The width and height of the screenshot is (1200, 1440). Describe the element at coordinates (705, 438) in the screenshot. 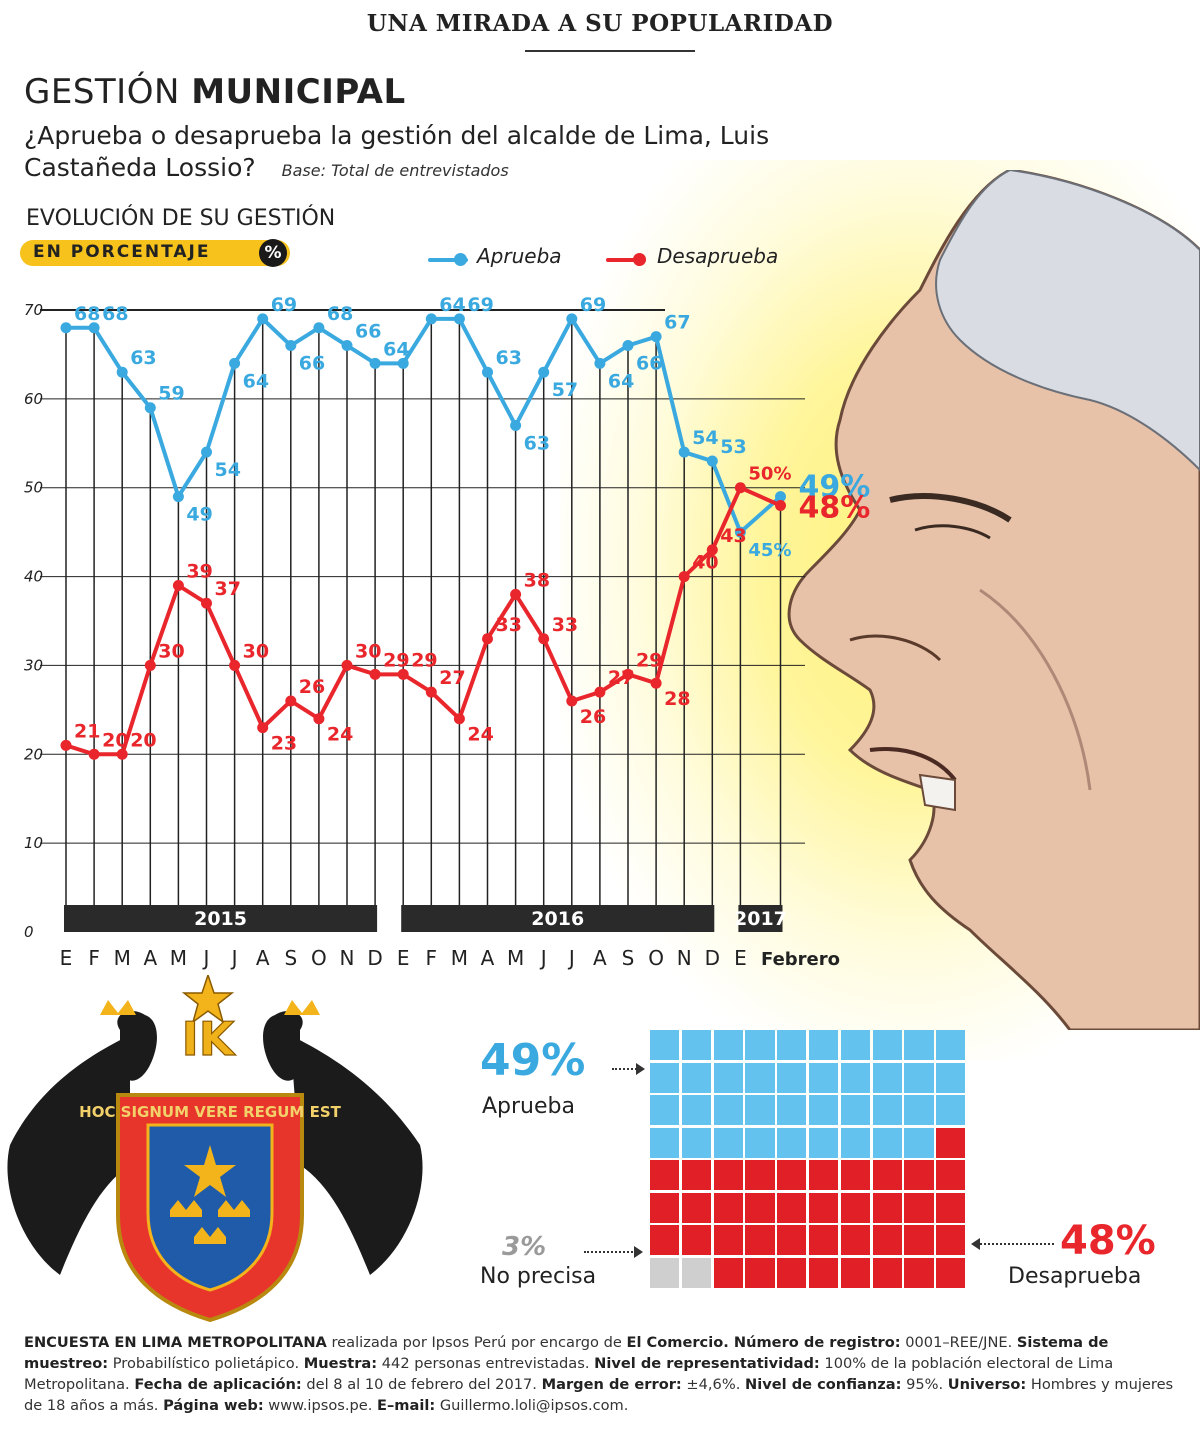

I see `data-label: 54` at that location.